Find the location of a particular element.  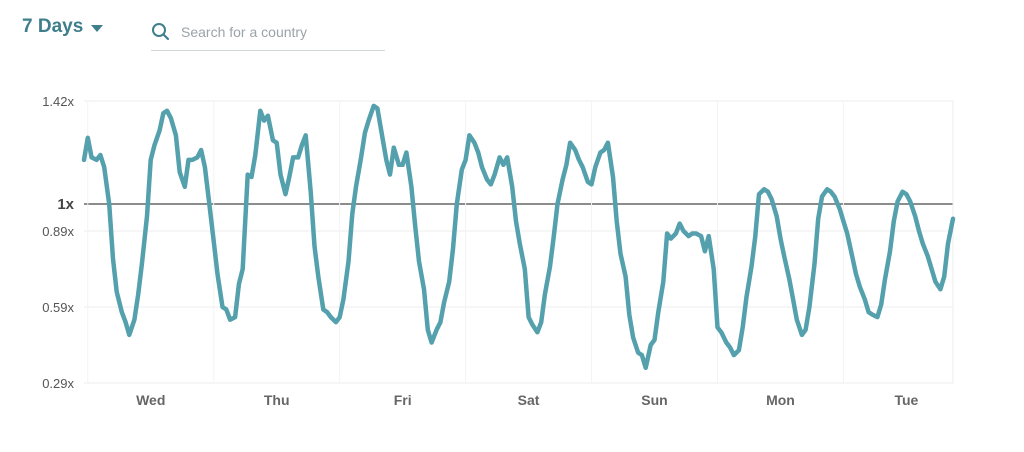

x-tick-label: Fri is located at coordinates (403, 400).